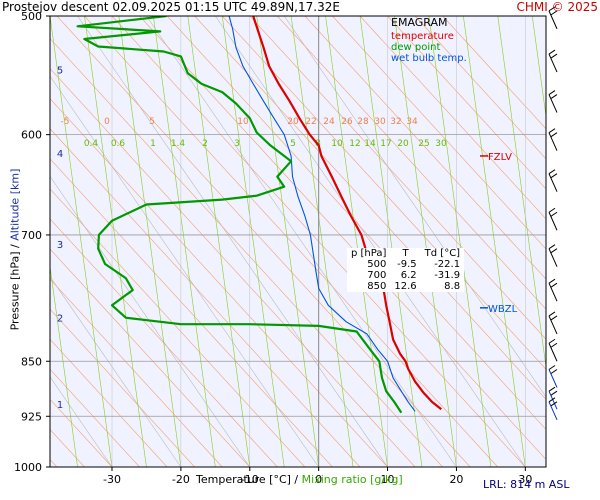  I want to click on table-cell: 850, so click(377, 286).